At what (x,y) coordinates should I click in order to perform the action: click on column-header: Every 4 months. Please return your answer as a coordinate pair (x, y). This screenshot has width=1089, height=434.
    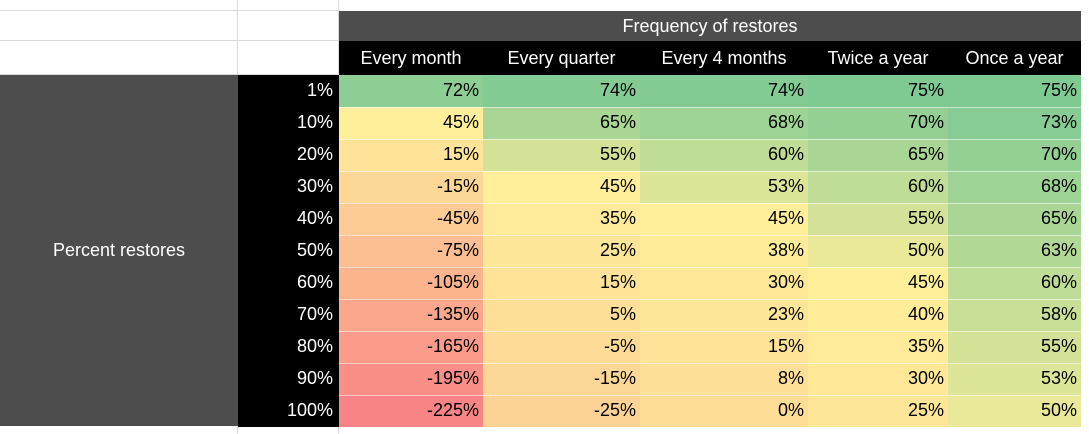
    Looking at the image, I should click on (724, 58).